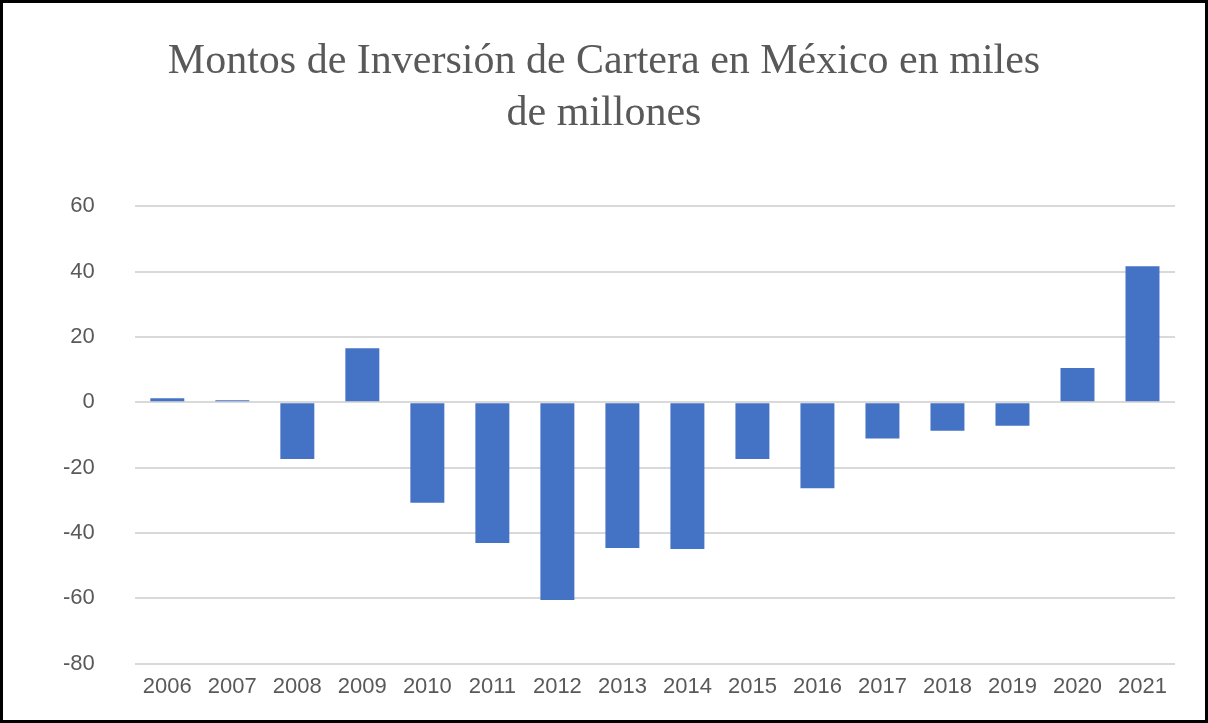 This screenshot has height=723, width=1208. What do you see at coordinates (1142, 685) in the screenshot?
I see `x-tick-label: 2021` at bounding box center [1142, 685].